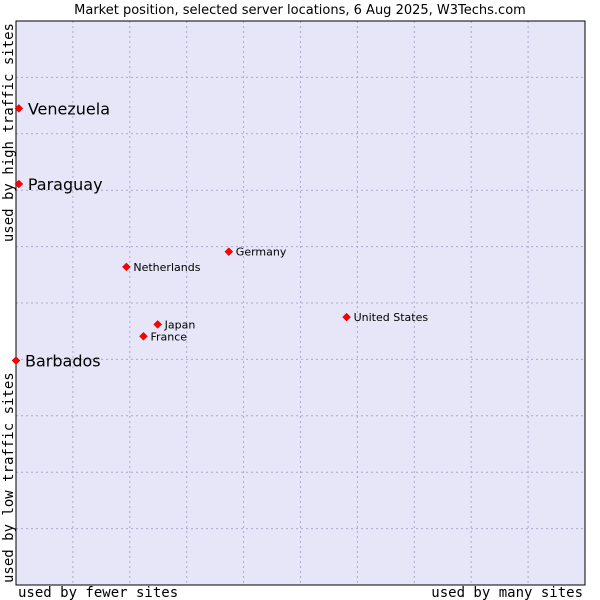 The width and height of the screenshot is (600, 600). I want to click on point-label: Netherlands, so click(166, 267).